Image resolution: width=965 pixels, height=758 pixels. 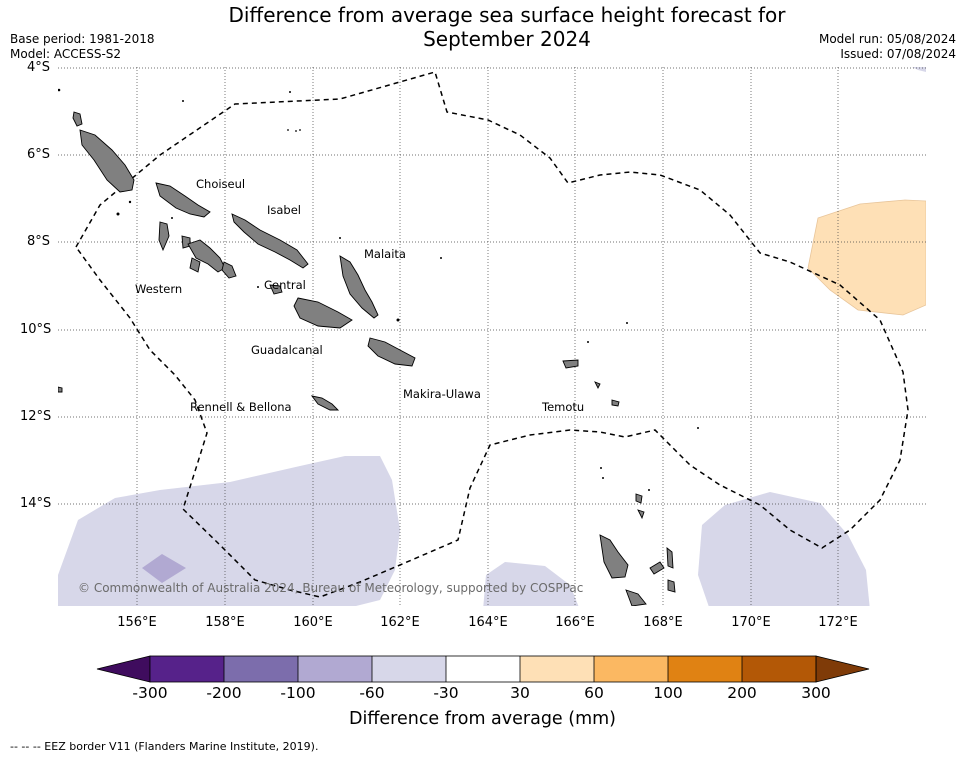 What do you see at coordinates (663, 622) in the screenshot?
I see `lon-label-168e: 168°E` at bounding box center [663, 622].